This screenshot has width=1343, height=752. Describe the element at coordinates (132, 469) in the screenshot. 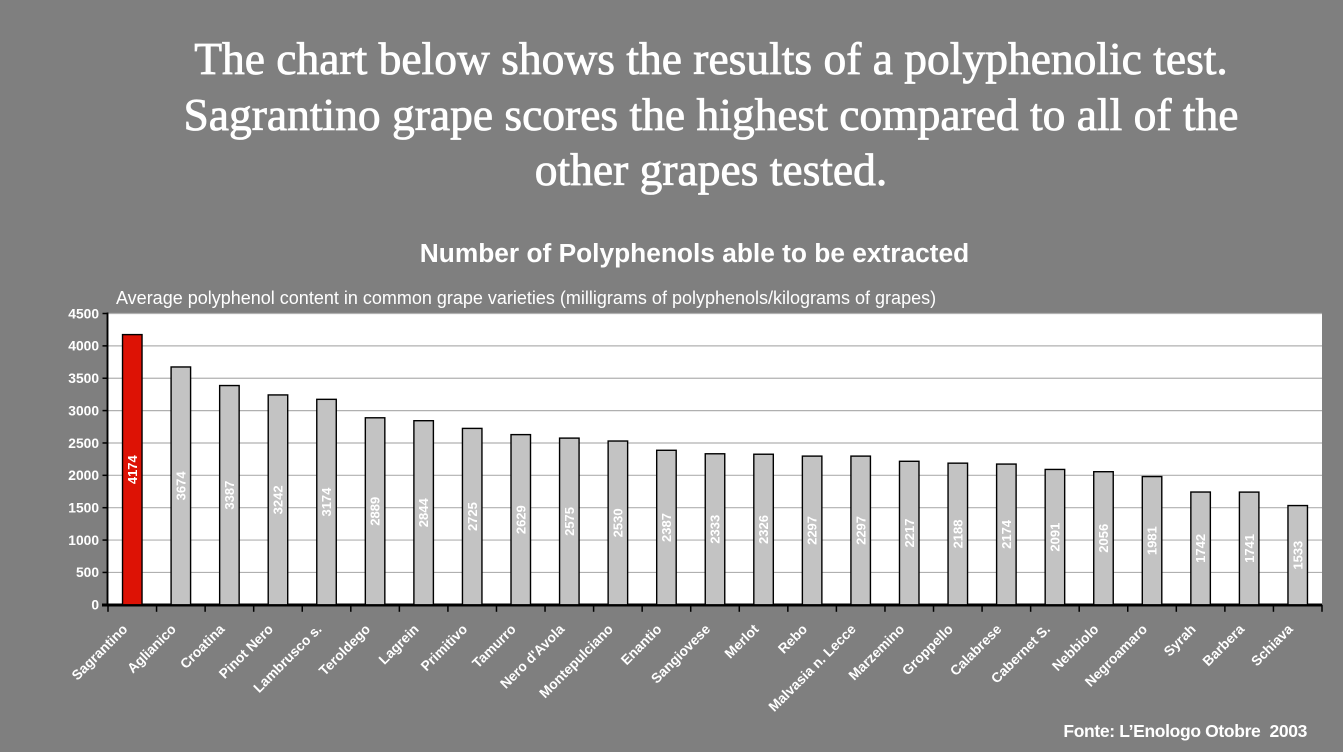

I see `svg-text: 4174` at that location.